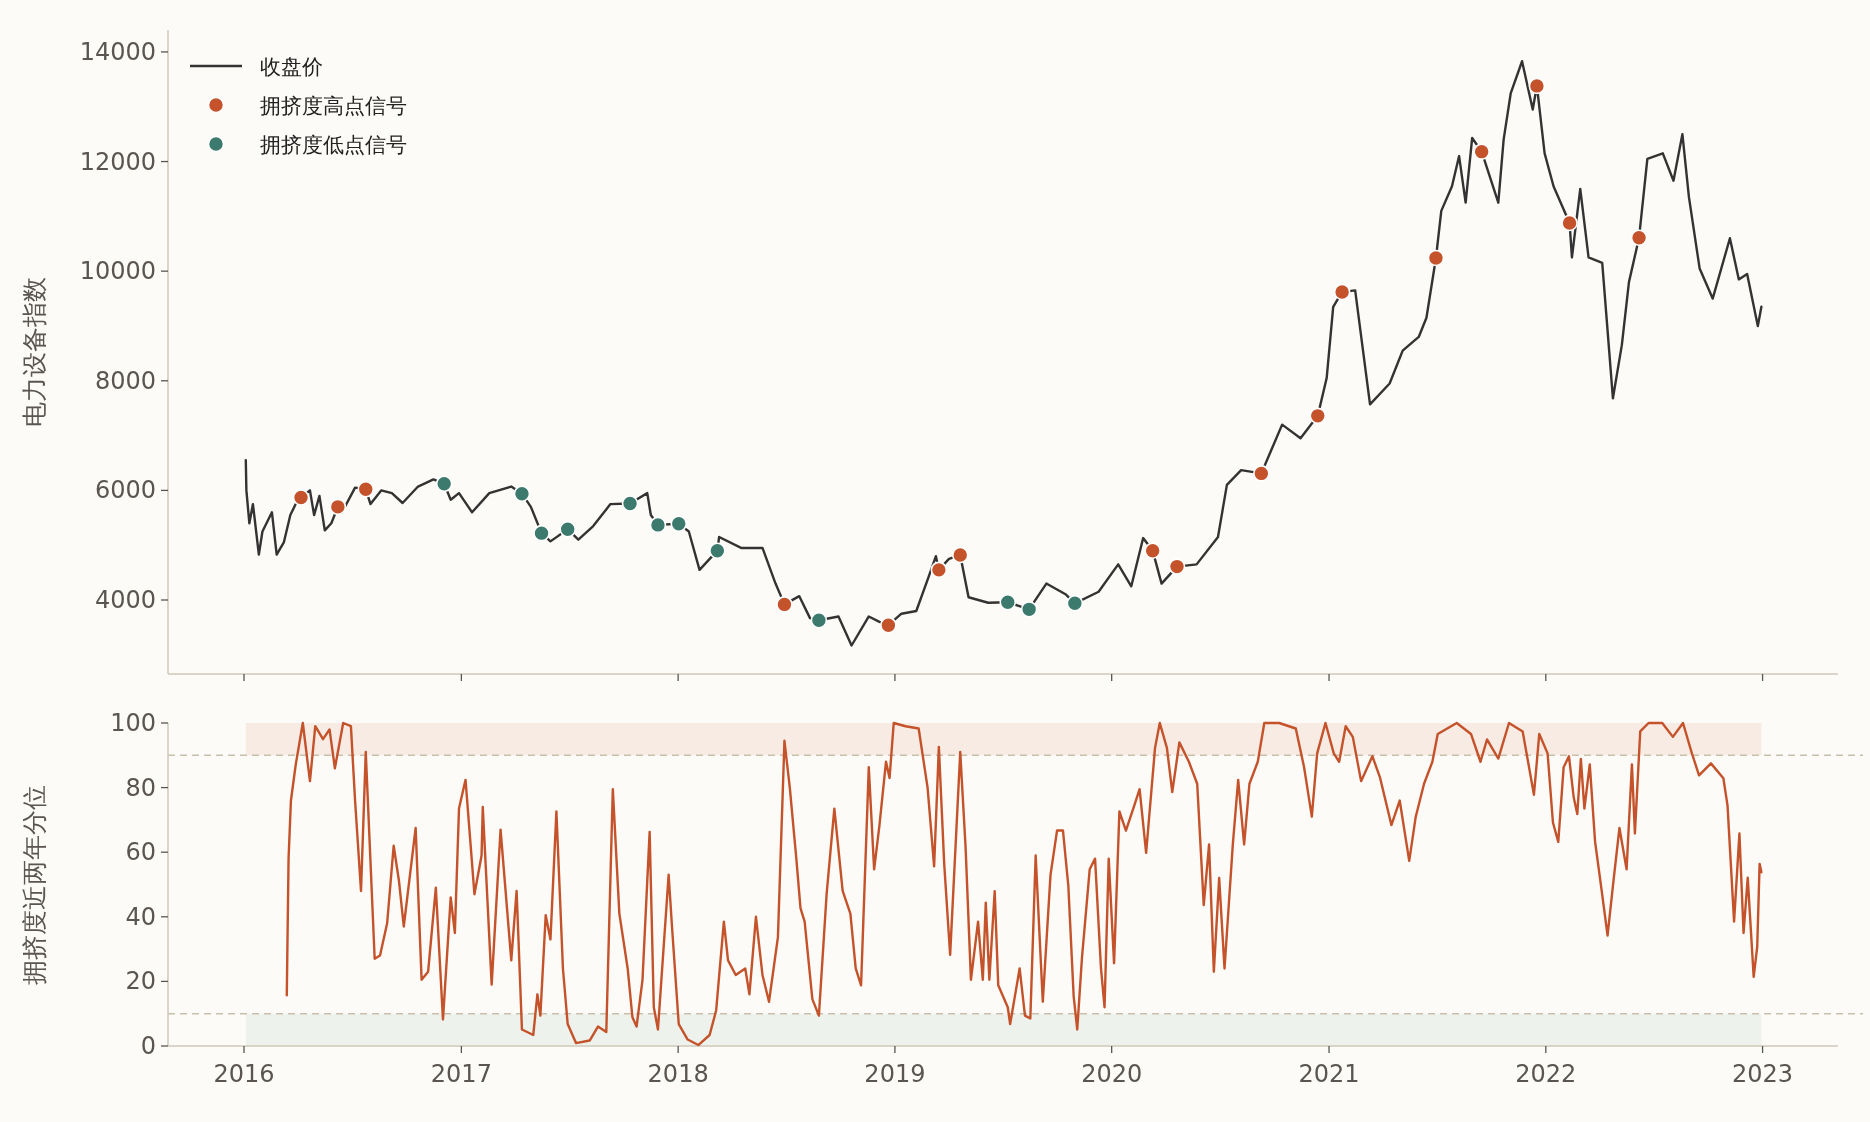  What do you see at coordinates (117, 51) in the screenshot?
I see `y-tick-label: 14000` at bounding box center [117, 51].